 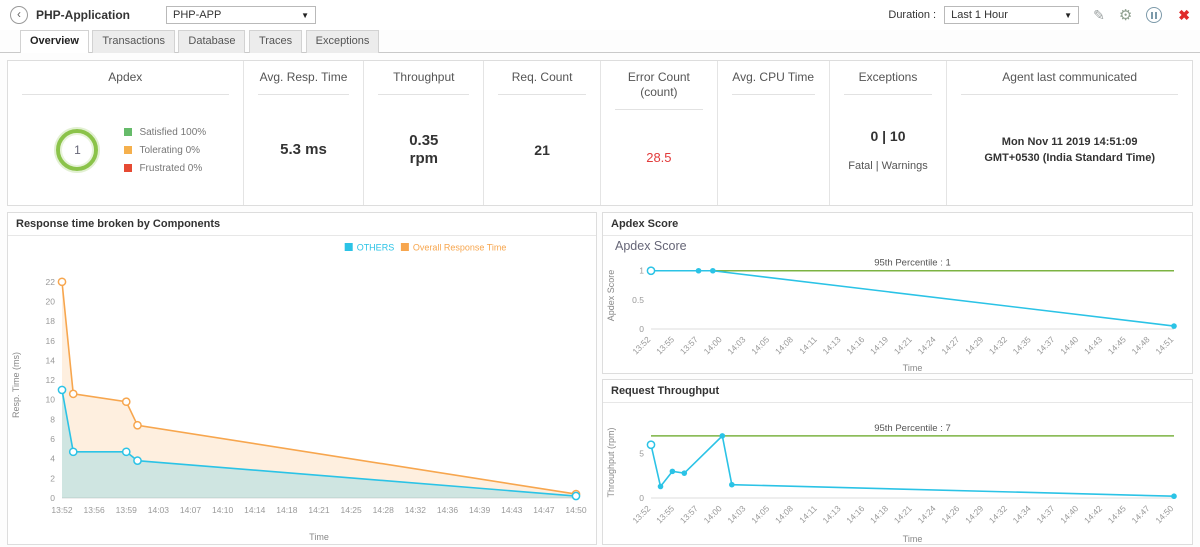 What do you see at coordinates (1093, 514) in the screenshot?
I see `svg-text: 14:42` at bounding box center [1093, 514].